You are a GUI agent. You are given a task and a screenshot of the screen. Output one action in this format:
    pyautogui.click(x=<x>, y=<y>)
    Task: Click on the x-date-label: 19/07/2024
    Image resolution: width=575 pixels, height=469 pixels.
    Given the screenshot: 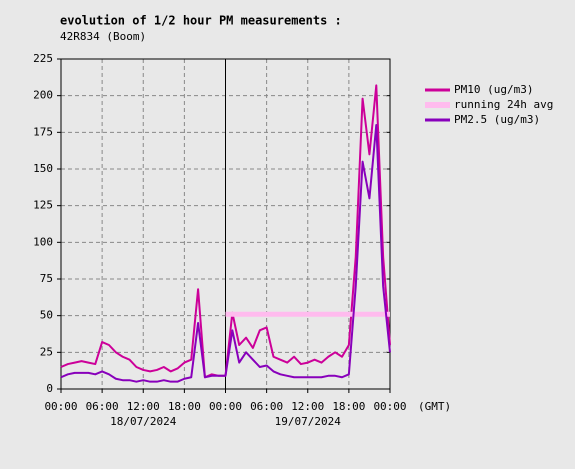 What is the action you would take?
    pyautogui.click(x=308, y=421)
    